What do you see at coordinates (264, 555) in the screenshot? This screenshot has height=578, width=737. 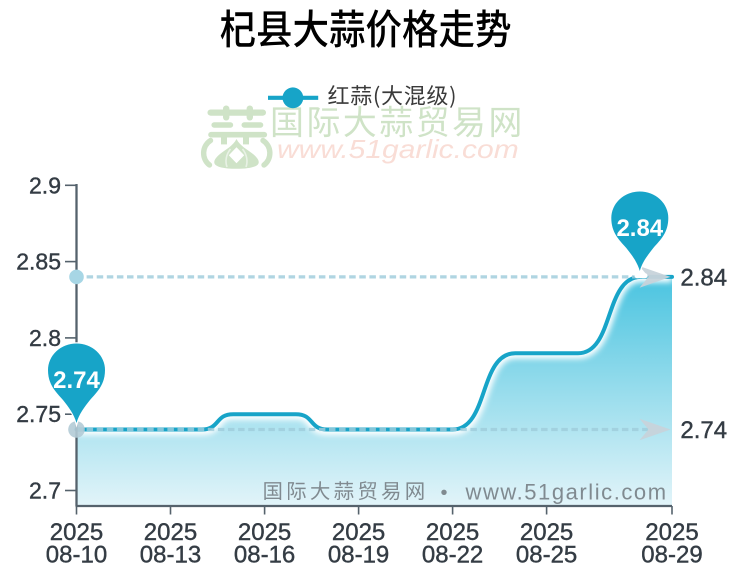 I see `svg-text: 08-16` at bounding box center [264, 555].